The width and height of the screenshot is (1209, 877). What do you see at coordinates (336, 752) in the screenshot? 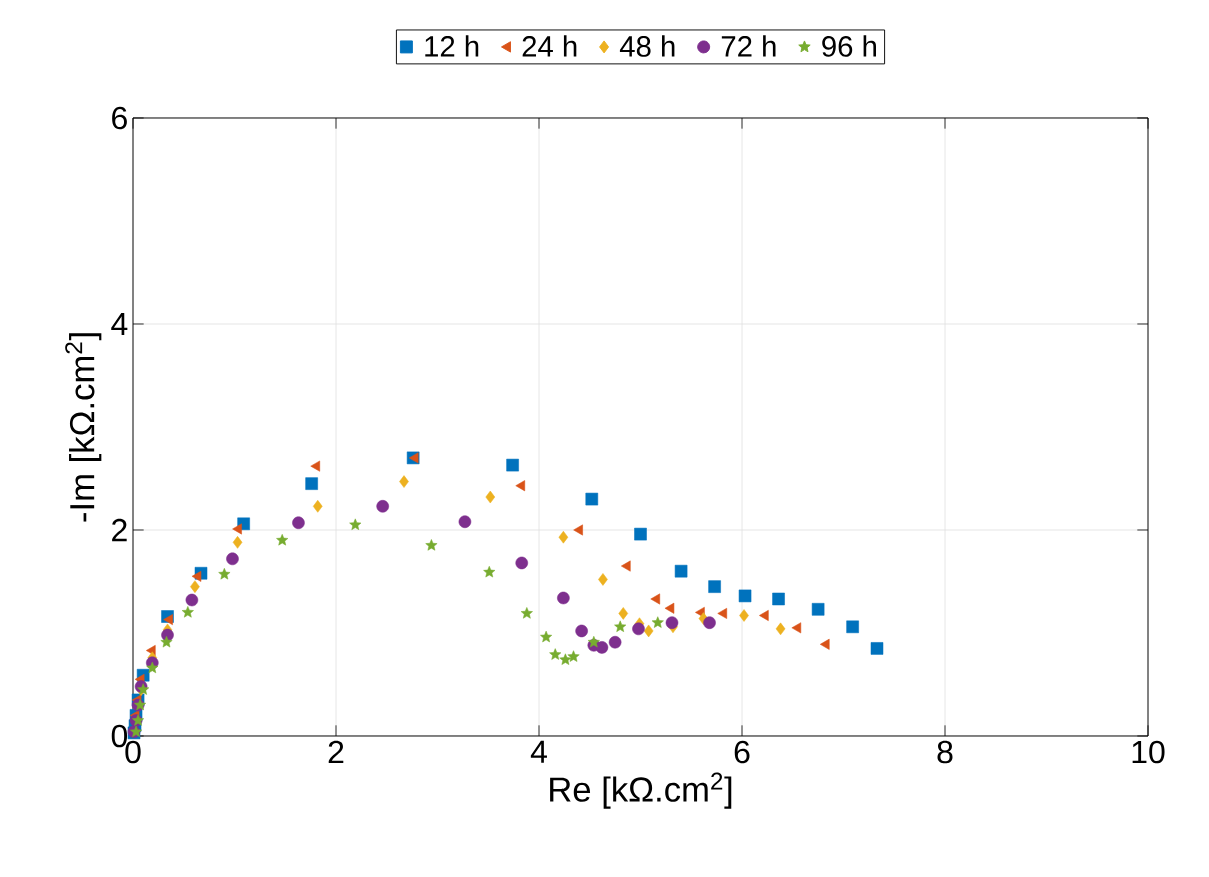
I see `x-tick-label: 2` at bounding box center [336, 752].